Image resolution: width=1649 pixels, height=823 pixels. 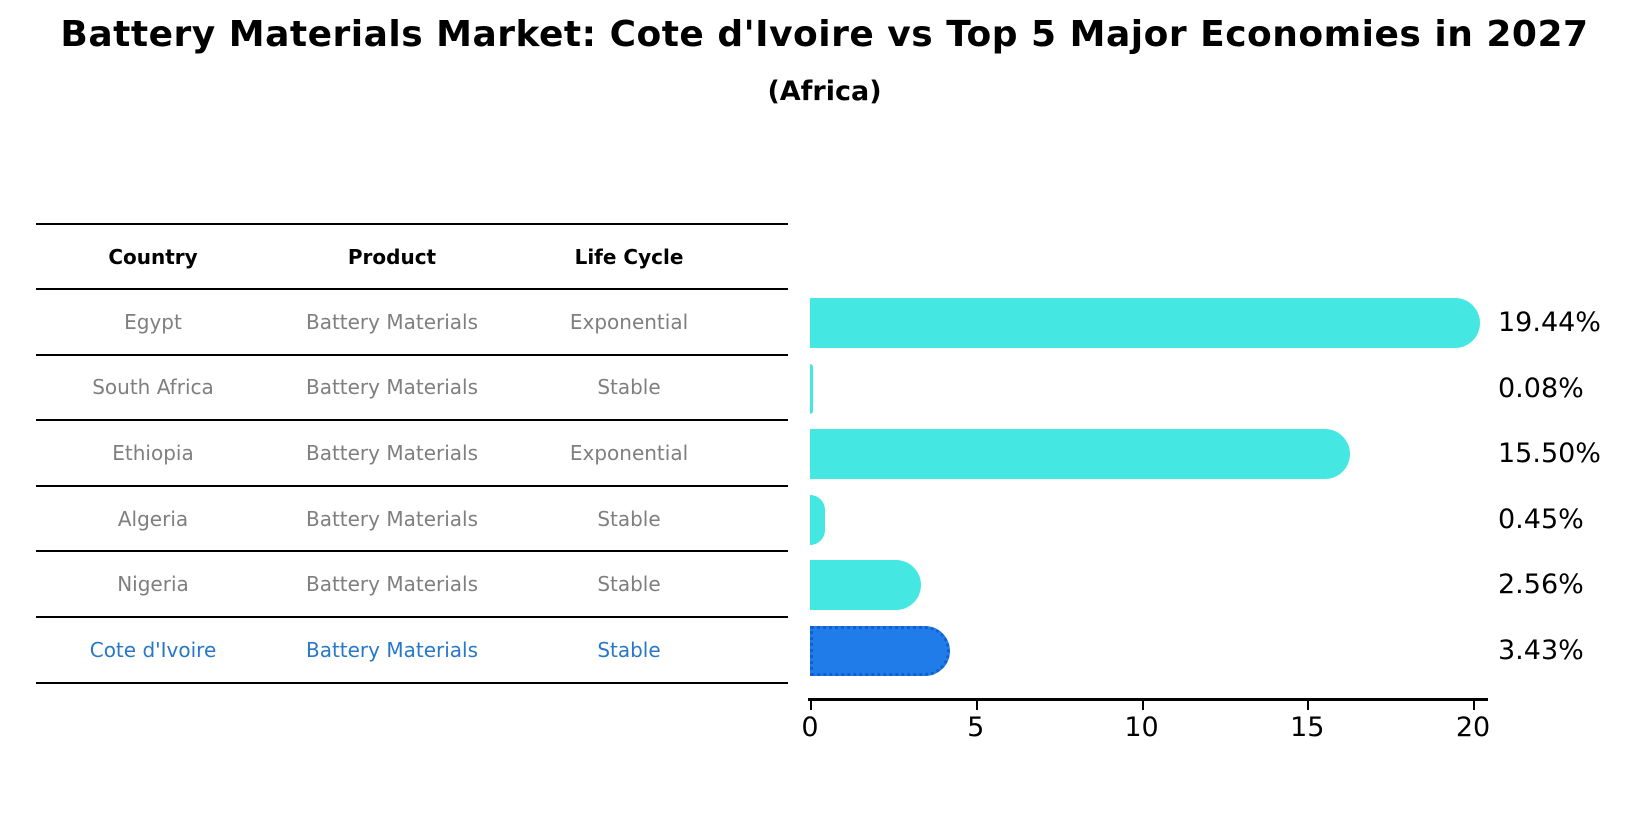 What do you see at coordinates (153, 518) in the screenshot?
I see `cell-country: Algeria` at bounding box center [153, 518].